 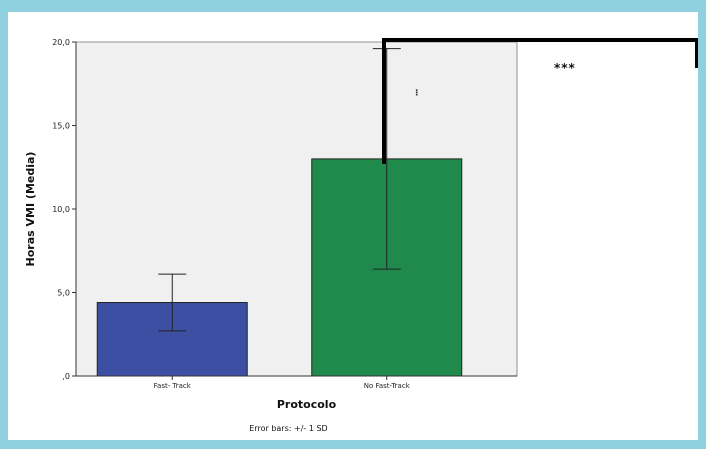 What do you see at coordinates (61, 209) in the screenshot?
I see `y-tick-label: 10,0` at bounding box center [61, 209].